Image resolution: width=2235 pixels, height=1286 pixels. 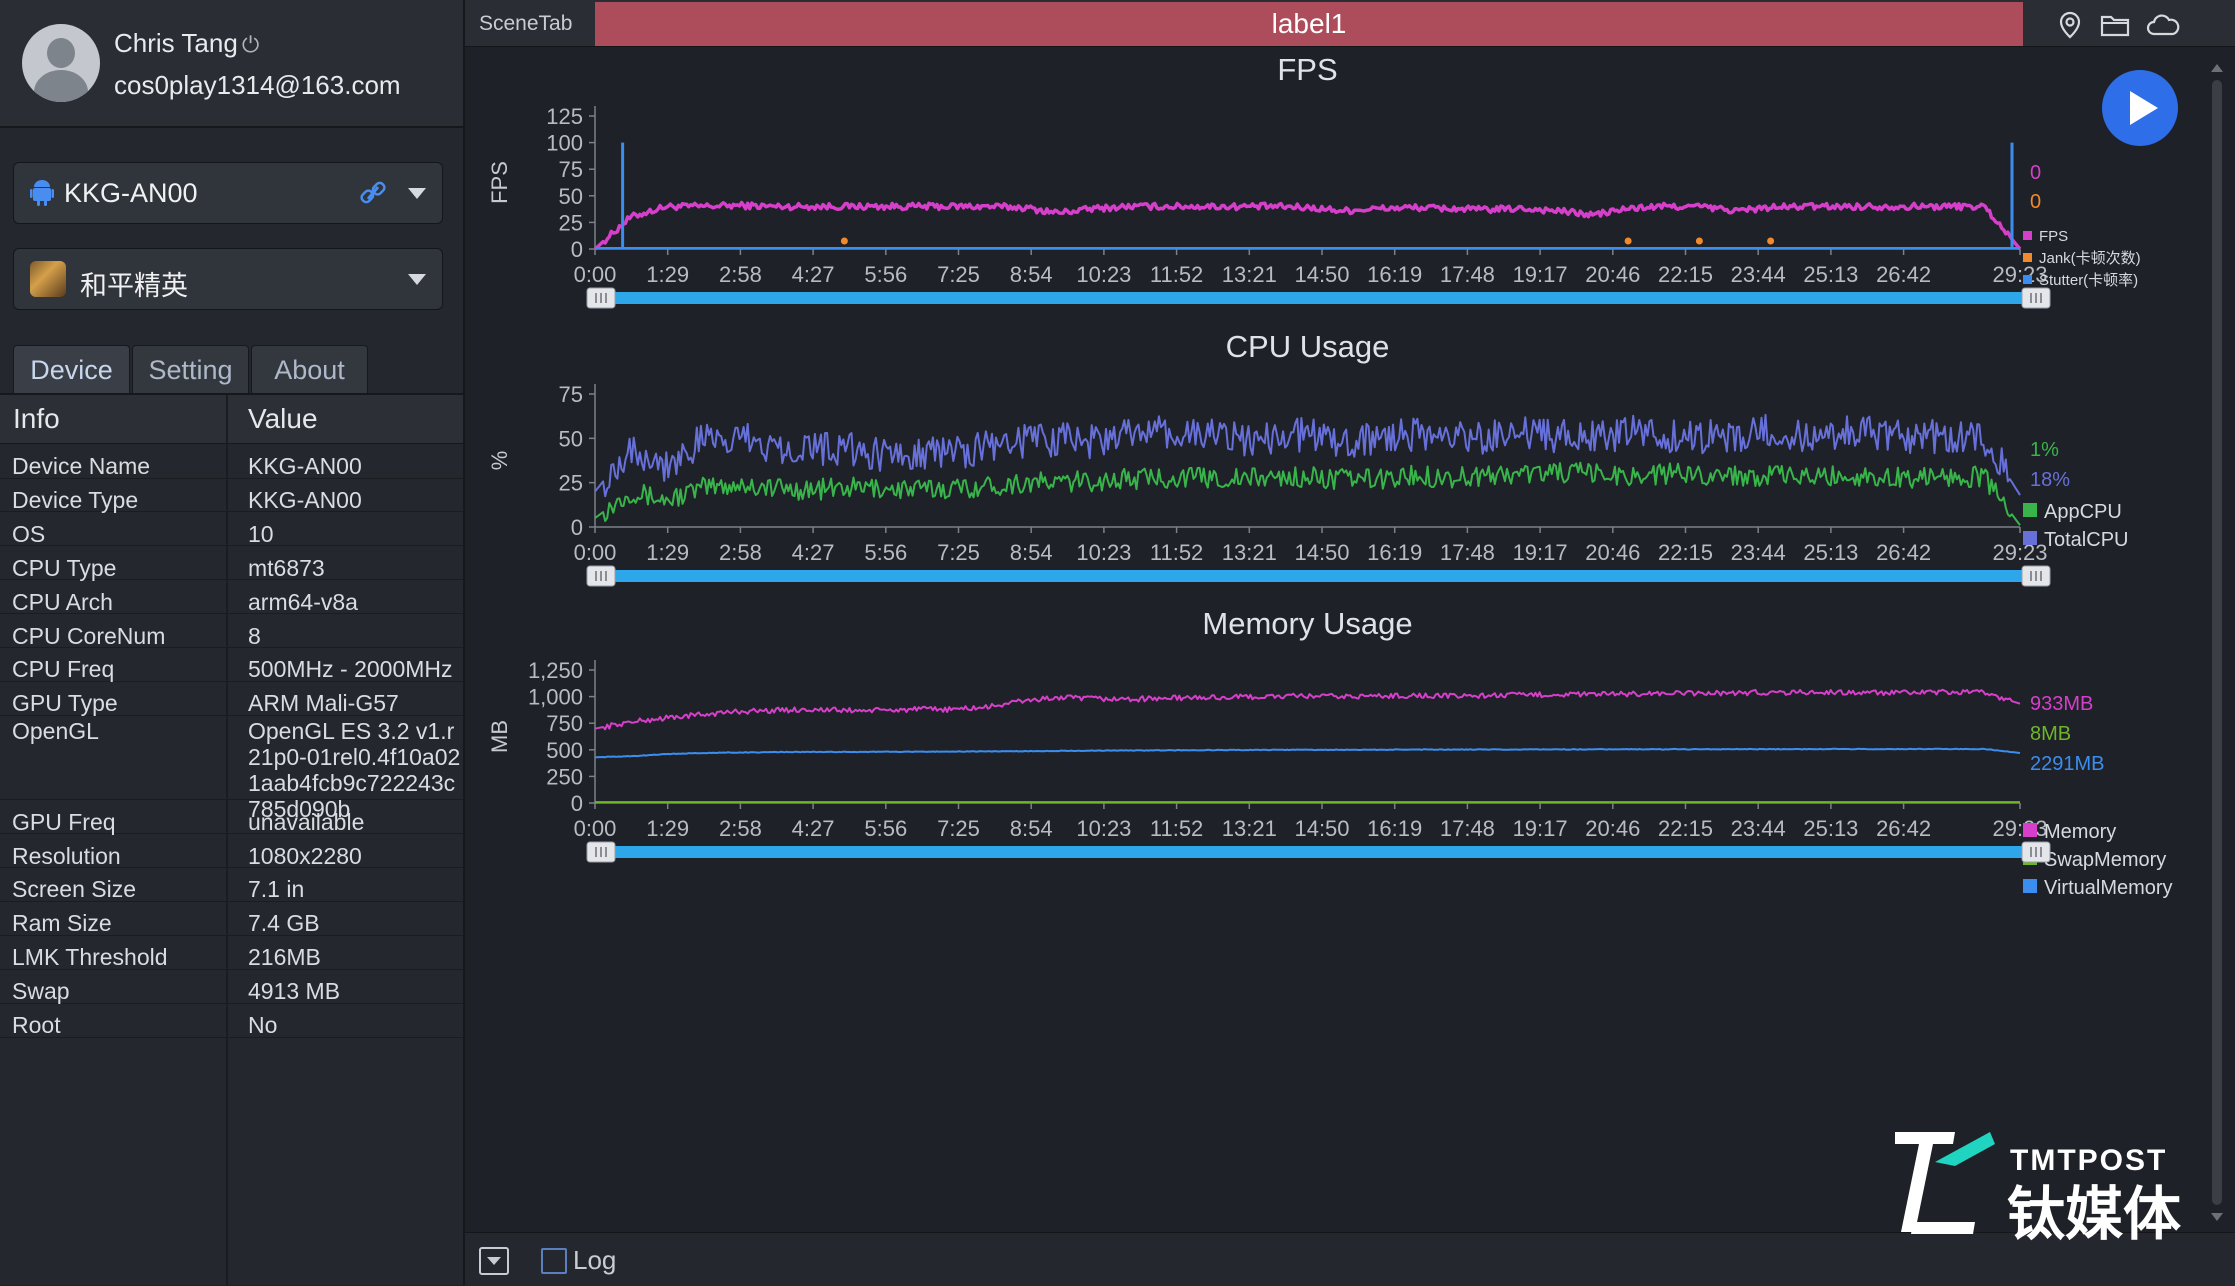 What do you see at coordinates (2105, 860) in the screenshot?
I see `legend-entry: SwapMemory` at bounding box center [2105, 860].